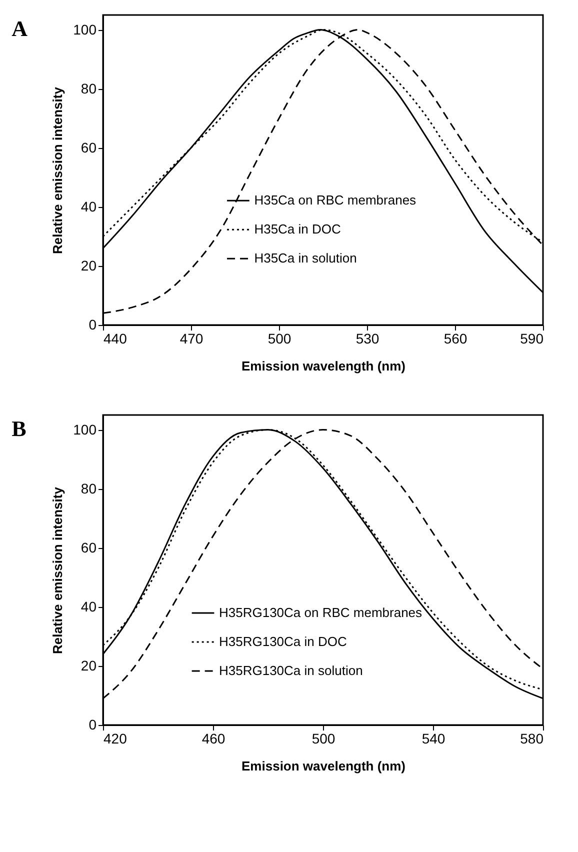 The height and width of the screenshot is (852, 578). I want to click on x-tick-label: 540, so click(434, 738).